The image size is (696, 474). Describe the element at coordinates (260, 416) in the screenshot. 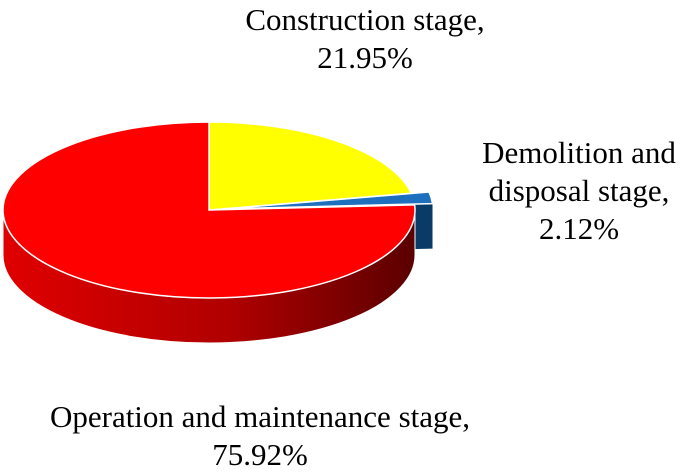

I see `slice-label-operation-name: Operation and maintenance stage,` at that location.